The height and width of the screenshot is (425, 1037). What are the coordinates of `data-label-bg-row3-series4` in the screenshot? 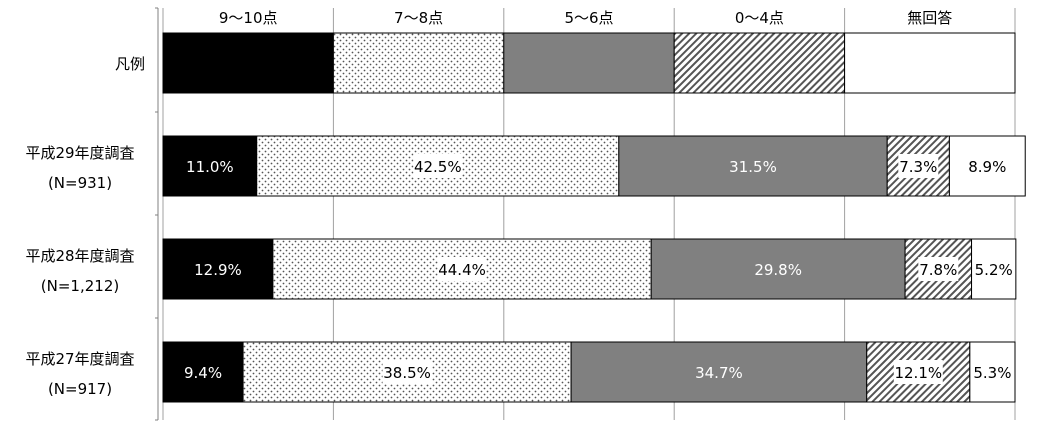 It's located at (918, 372).